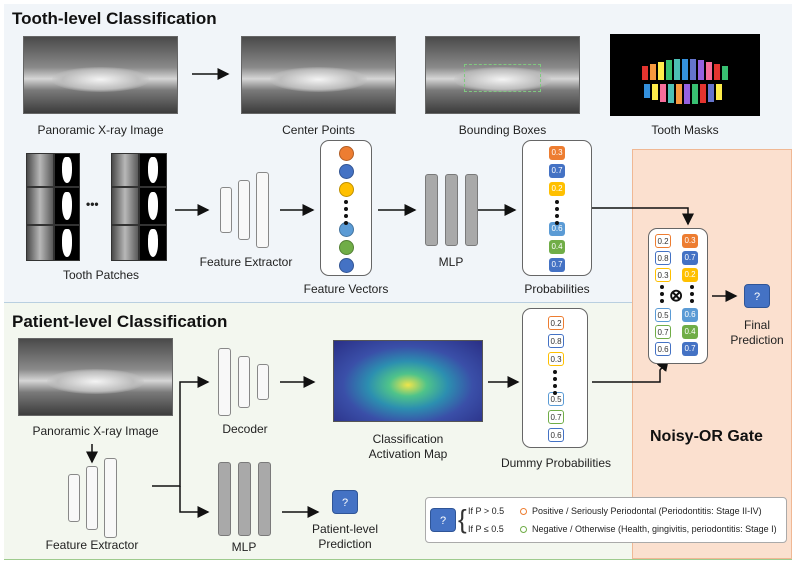  Describe the element at coordinates (318, 75) in the screenshot. I see `center-points-image` at that location.